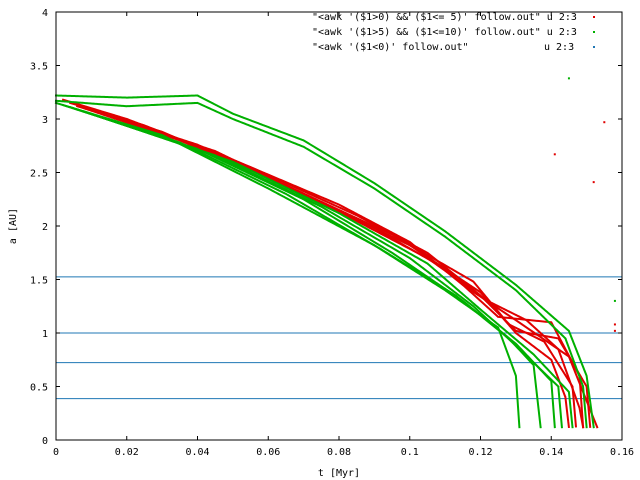  What do you see at coordinates (559, 47) in the screenshot?
I see `legend-entry-2-suffix: u 2:3` at bounding box center [559, 47].